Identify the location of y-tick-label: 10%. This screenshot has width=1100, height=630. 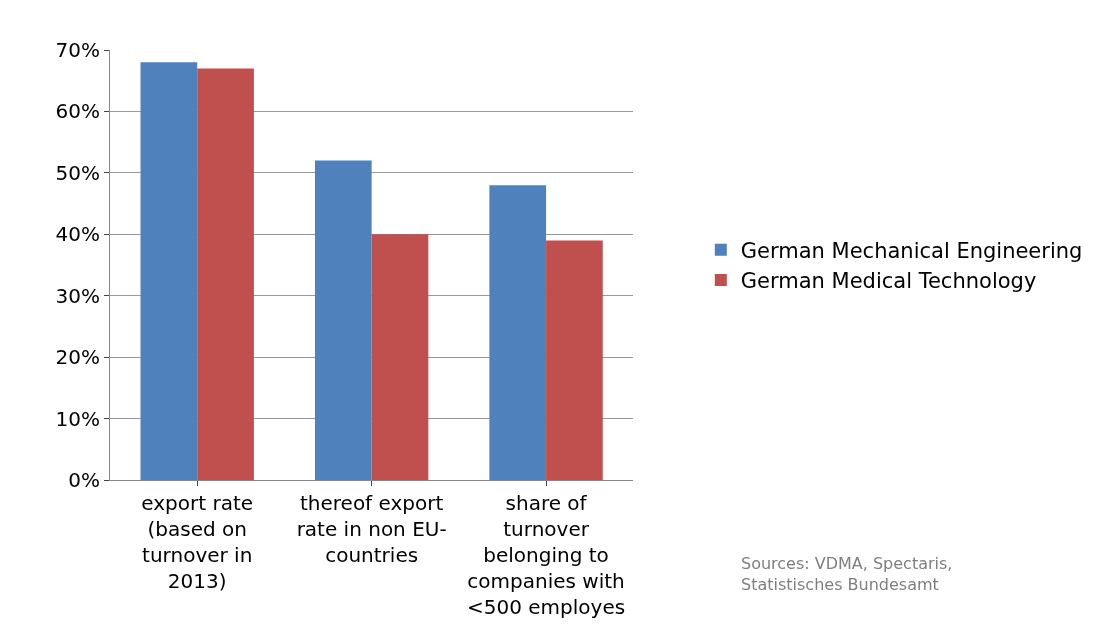
(77, 418).